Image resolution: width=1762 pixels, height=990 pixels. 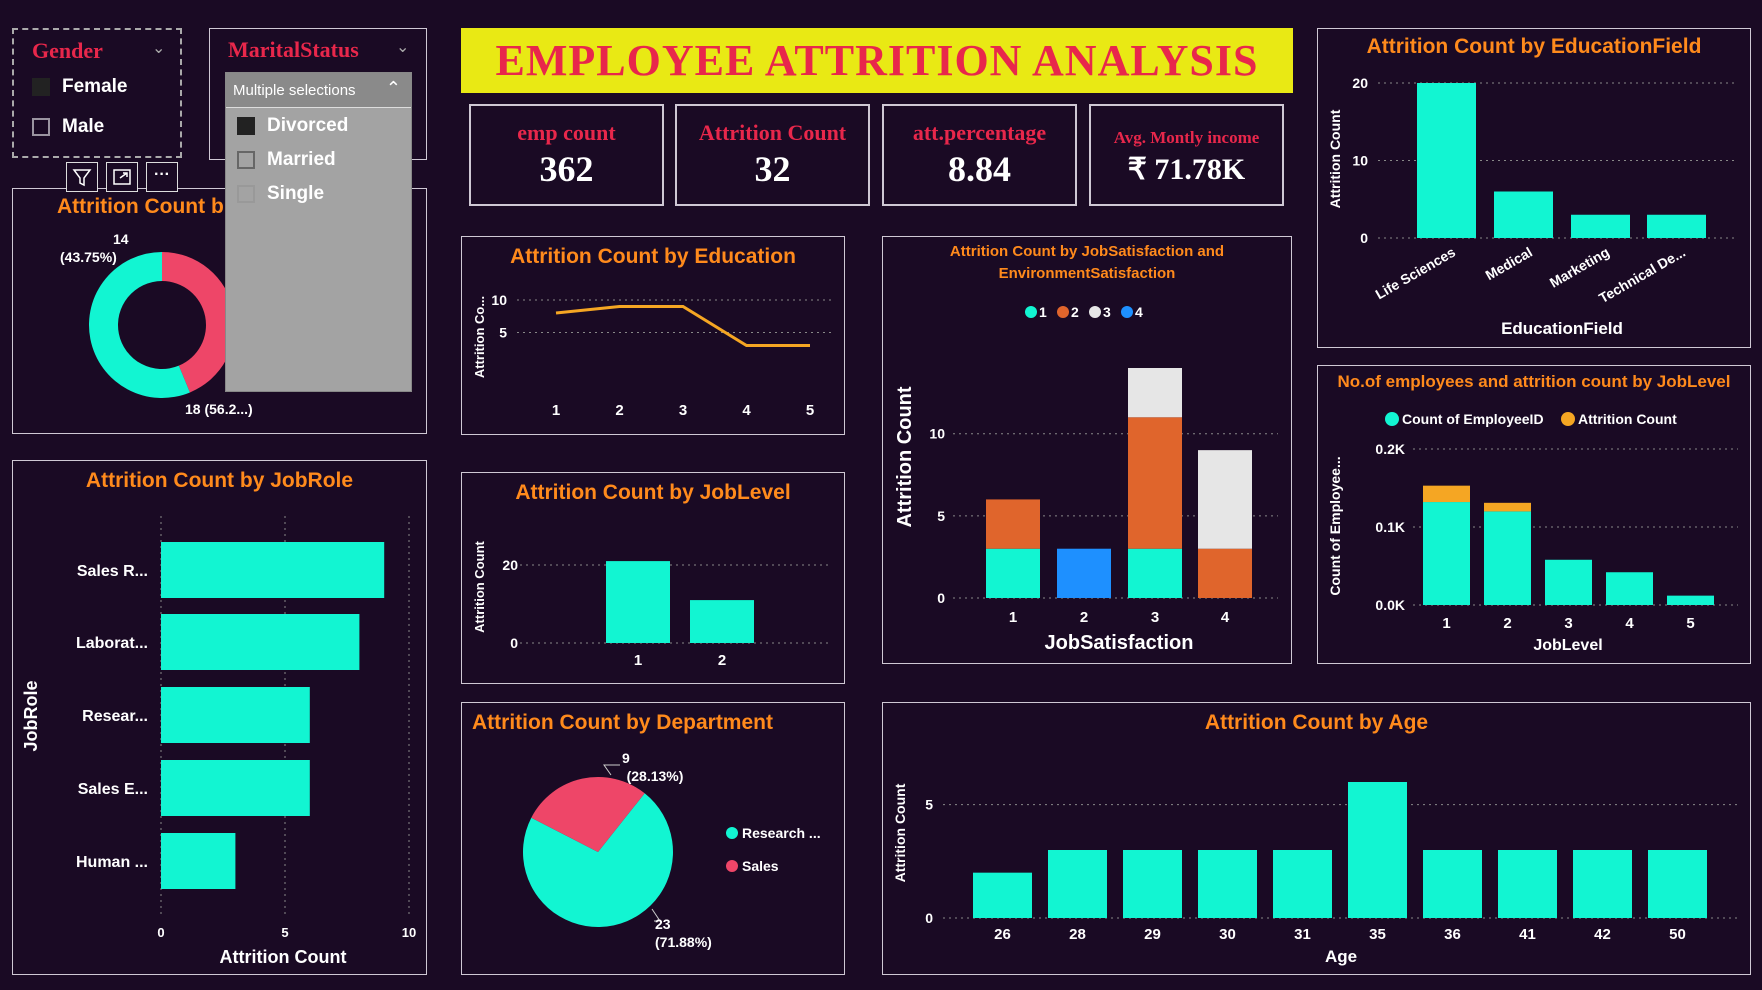 I want to click on marital-option-married: Married, so click(x=286, y=160).